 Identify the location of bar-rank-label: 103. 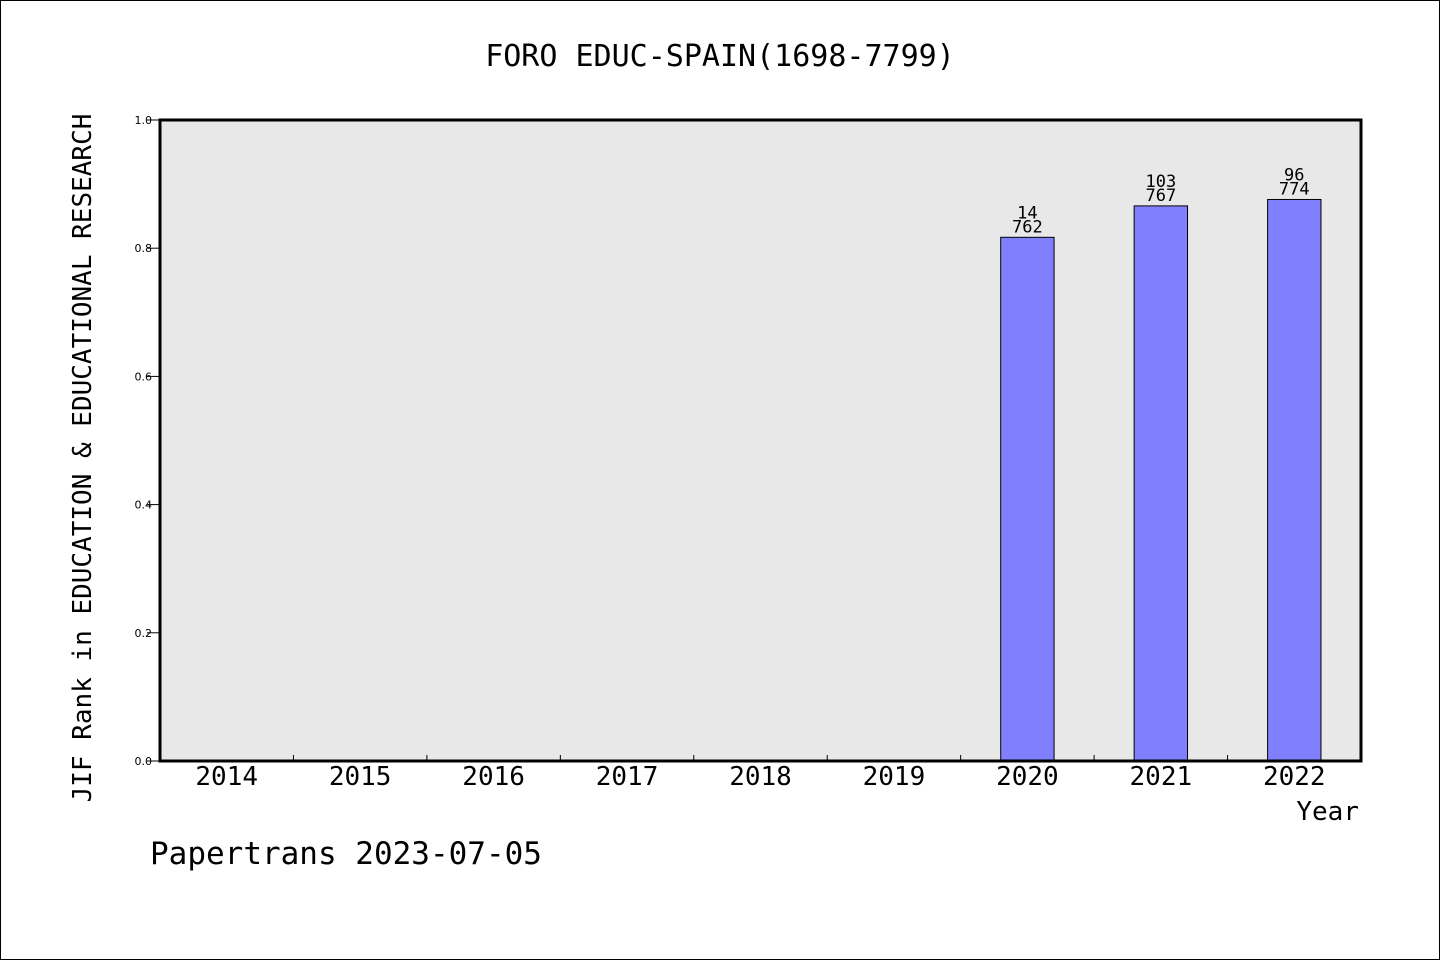
(1160, 182).